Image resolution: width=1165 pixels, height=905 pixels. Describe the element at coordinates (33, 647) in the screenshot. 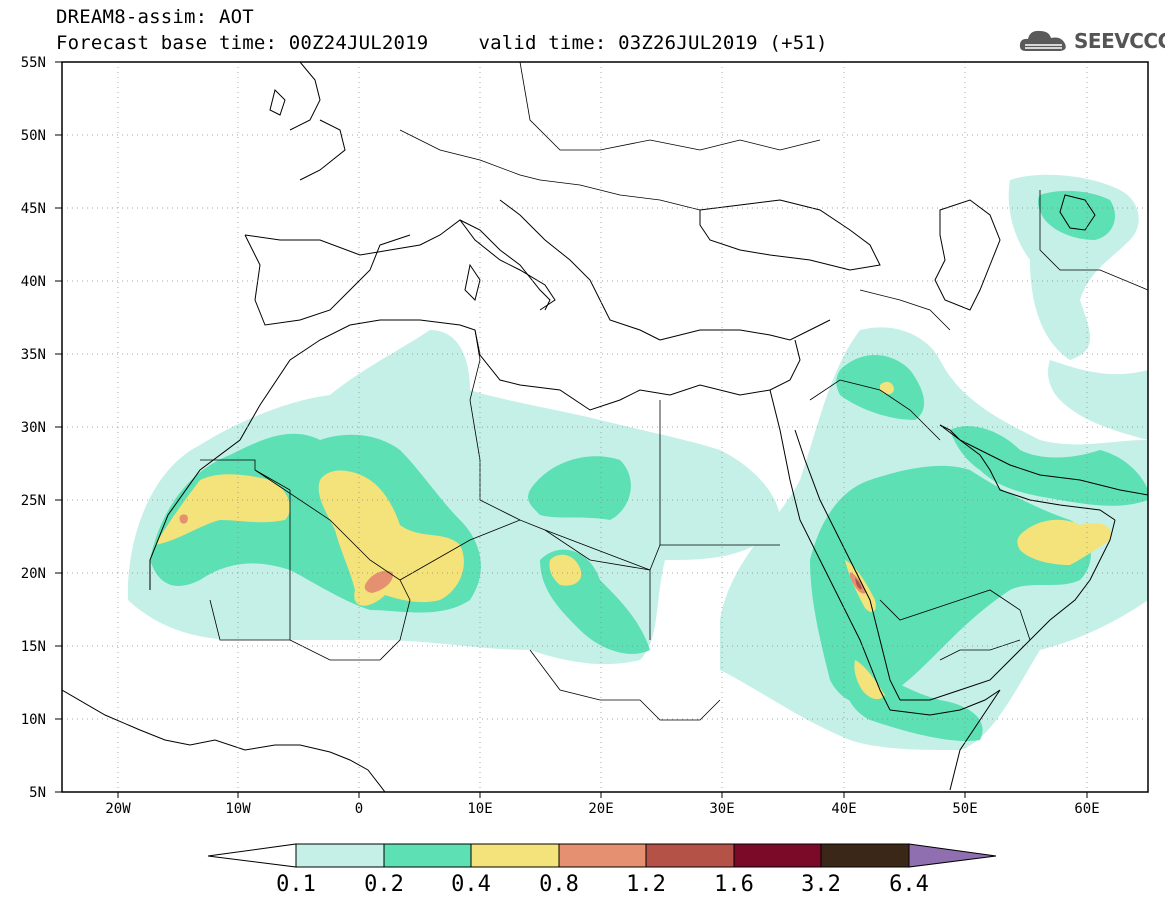

I see `lat-tick-label: 15N` at that location.